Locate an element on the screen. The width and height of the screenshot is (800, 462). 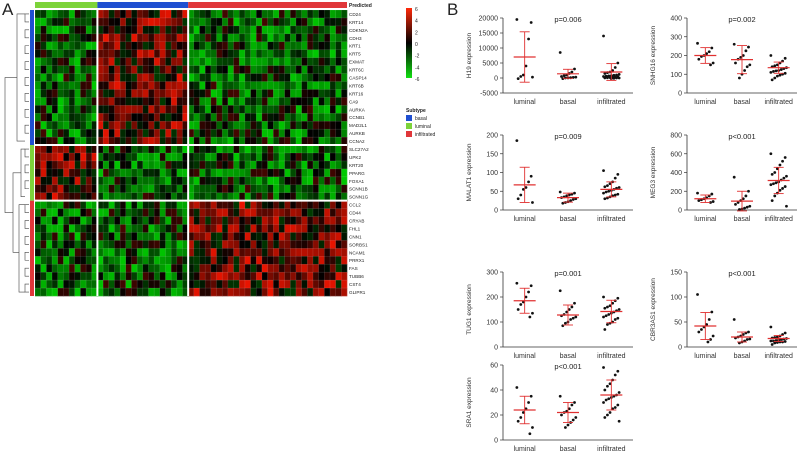
panel-label-b: B is located at coordinates (453, 9).